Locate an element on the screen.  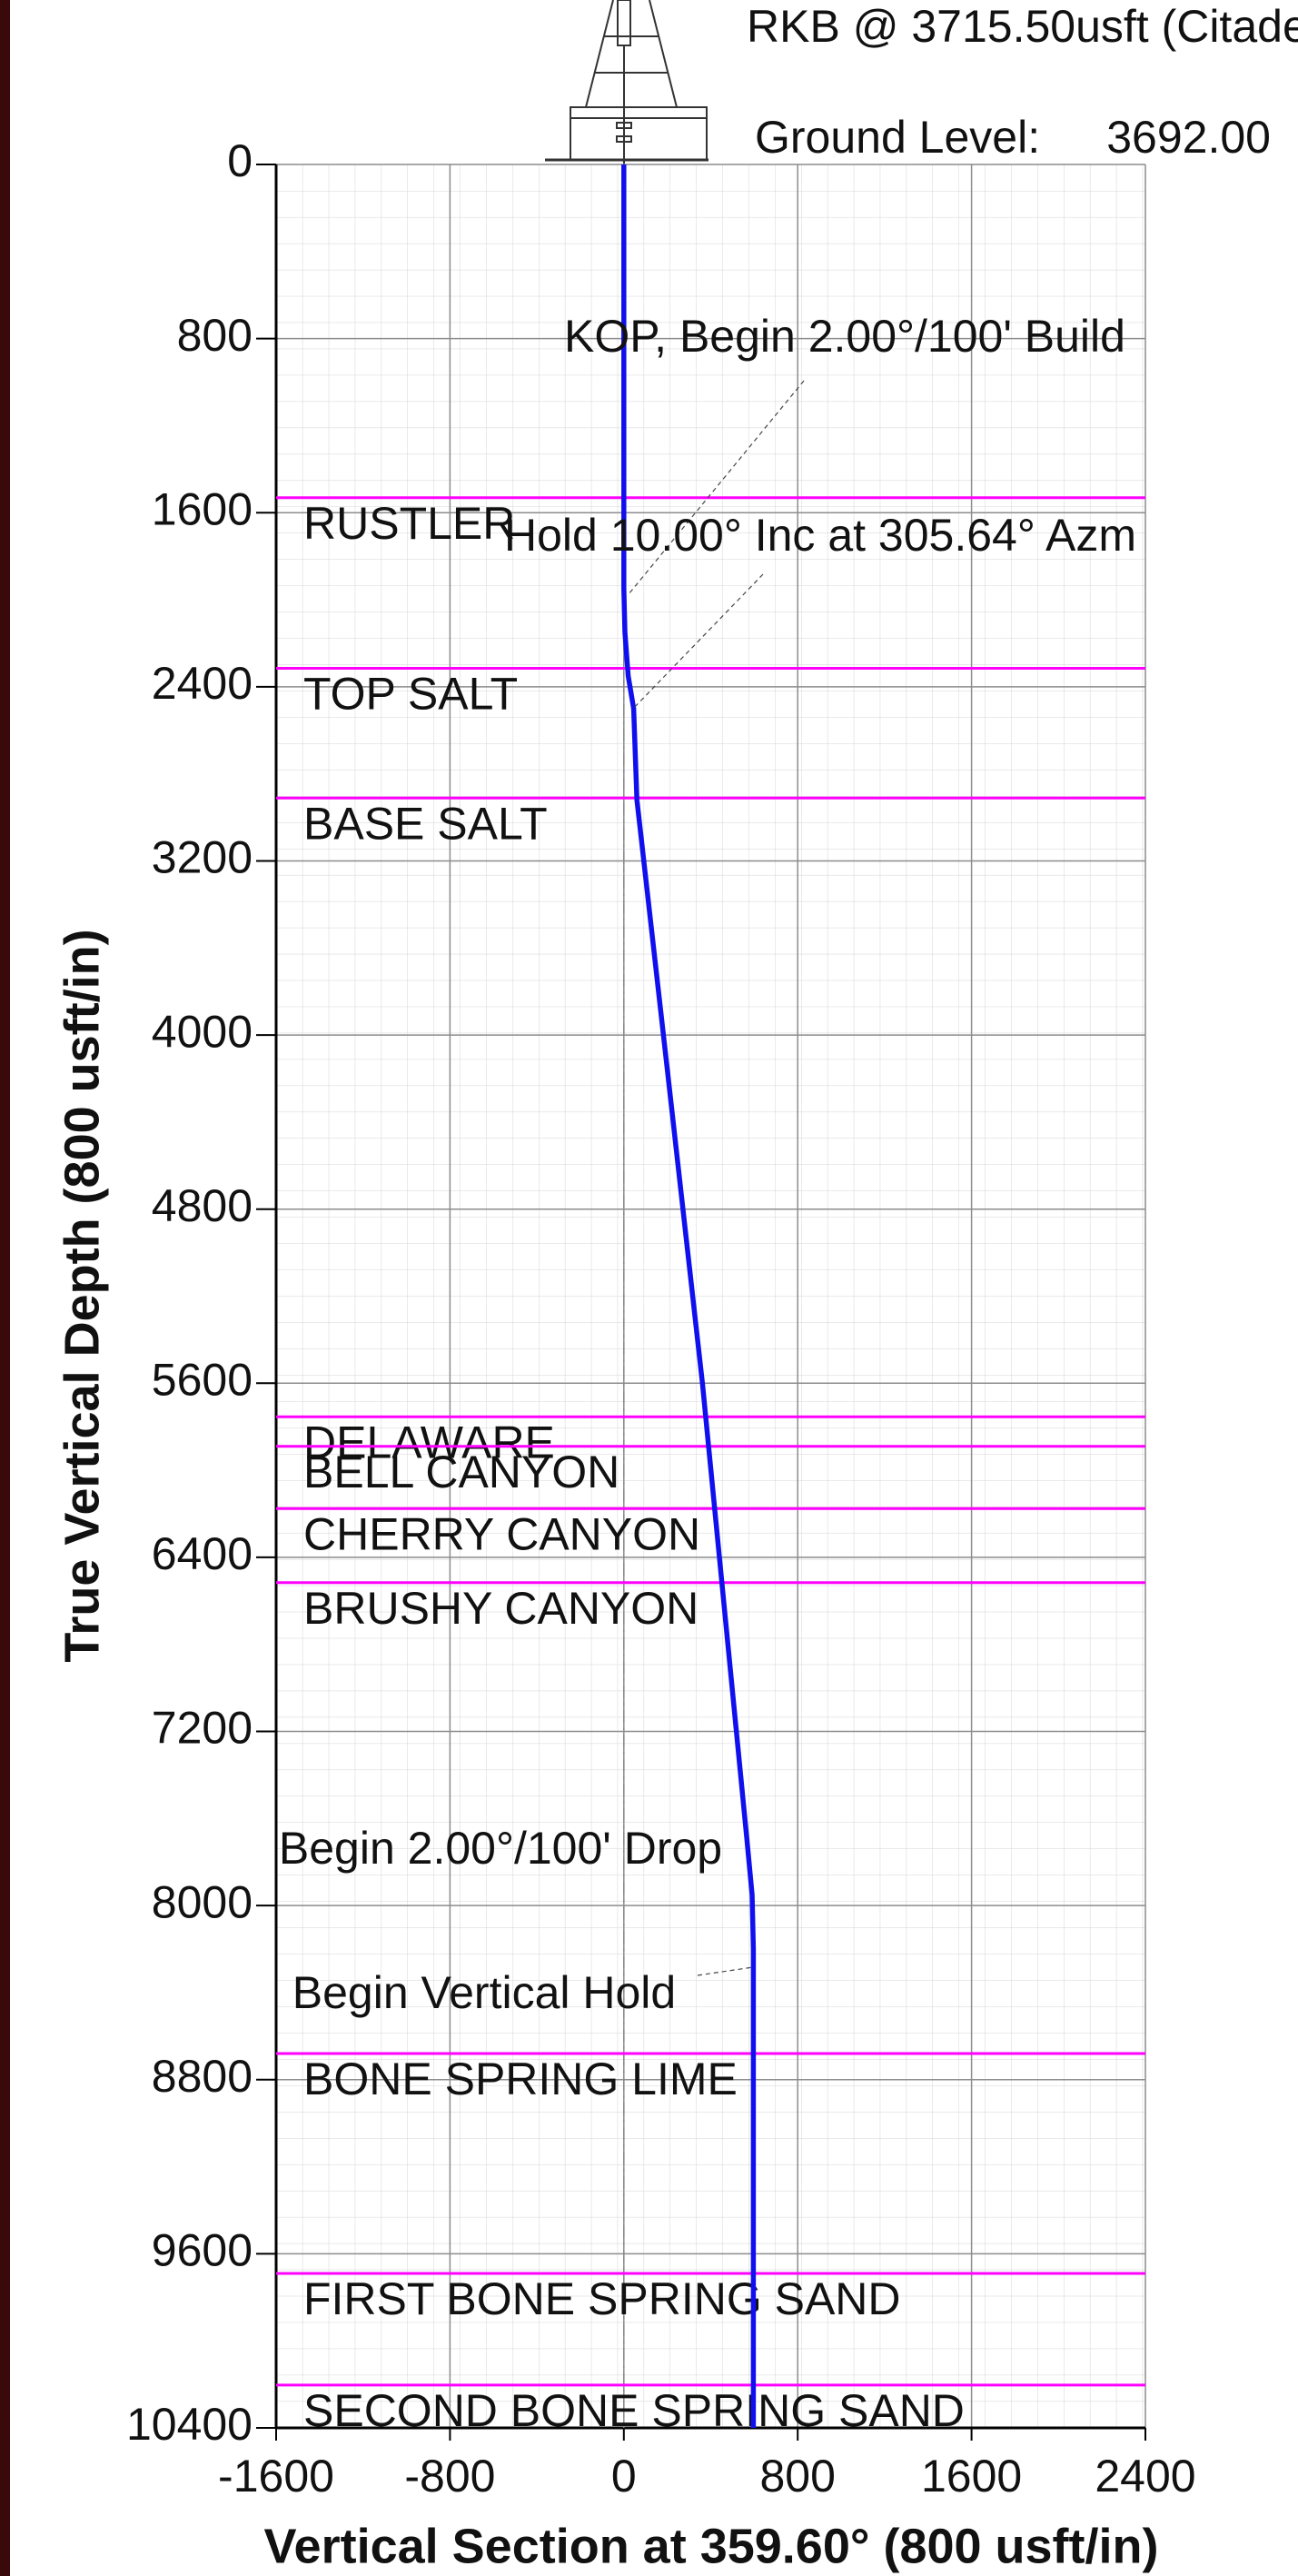
formation-label: BONE SPRING LIME is located at coordinates (520, 2079).